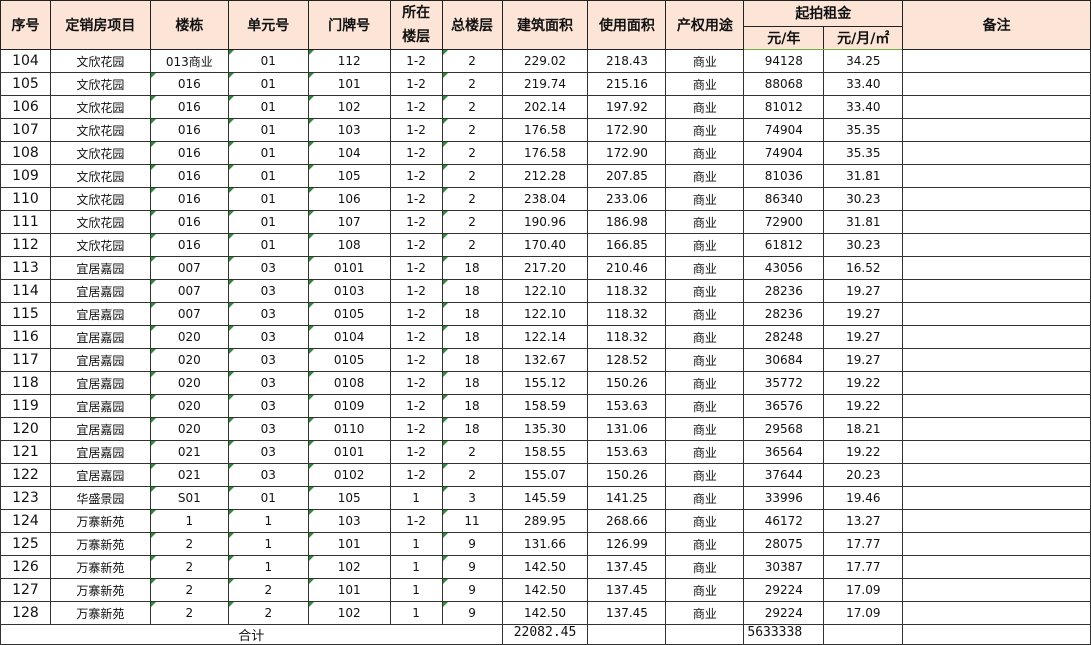 The height and width of the screenshot is (645, 1091). I want to click on cell-seq: 118, so click(25, 383).